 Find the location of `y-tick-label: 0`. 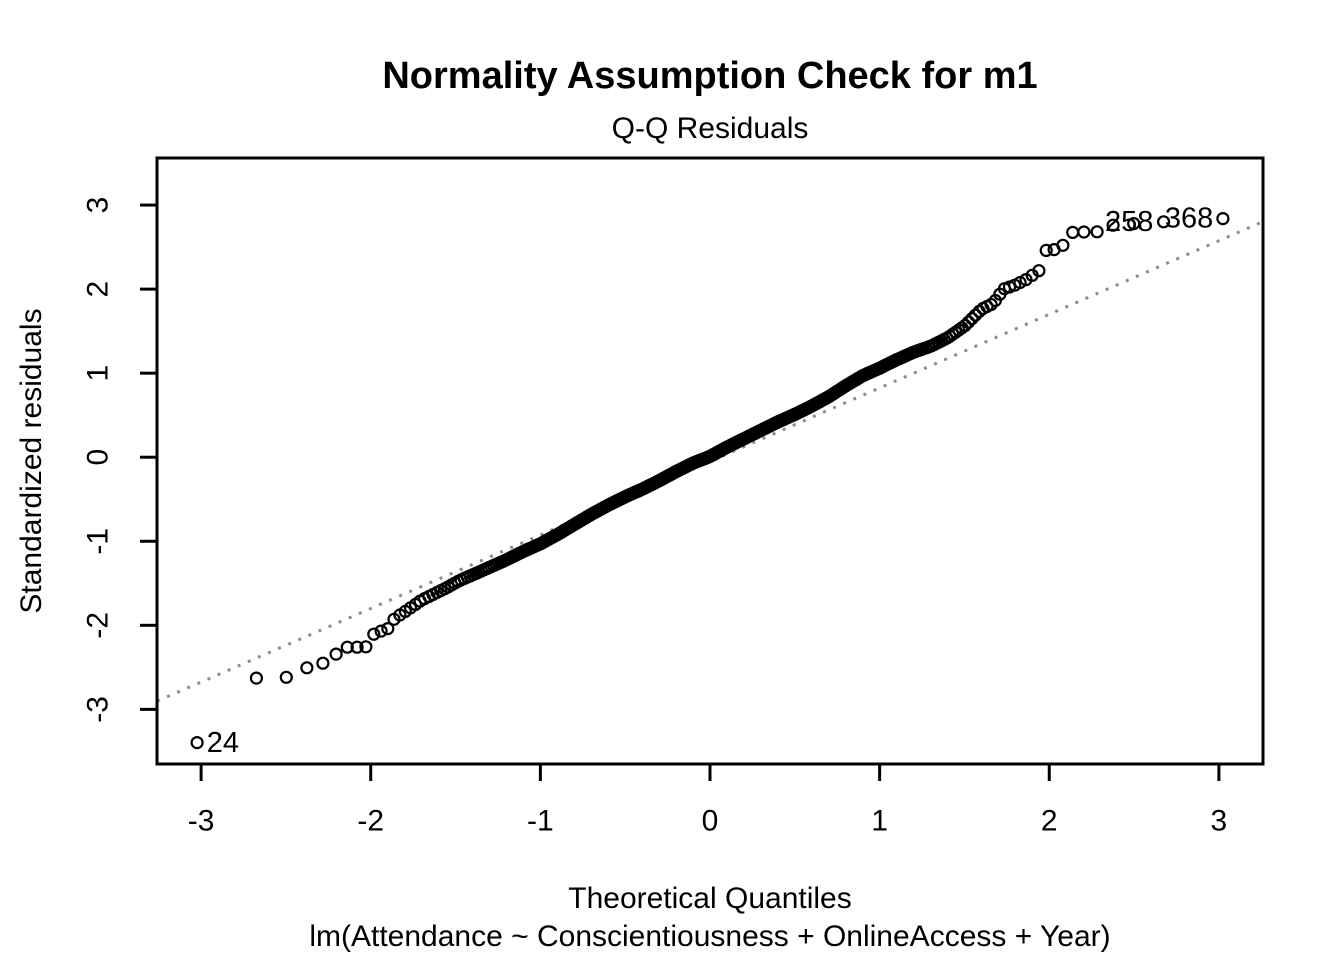

y-tick-label: 0 is located at coordinates (98, 457).